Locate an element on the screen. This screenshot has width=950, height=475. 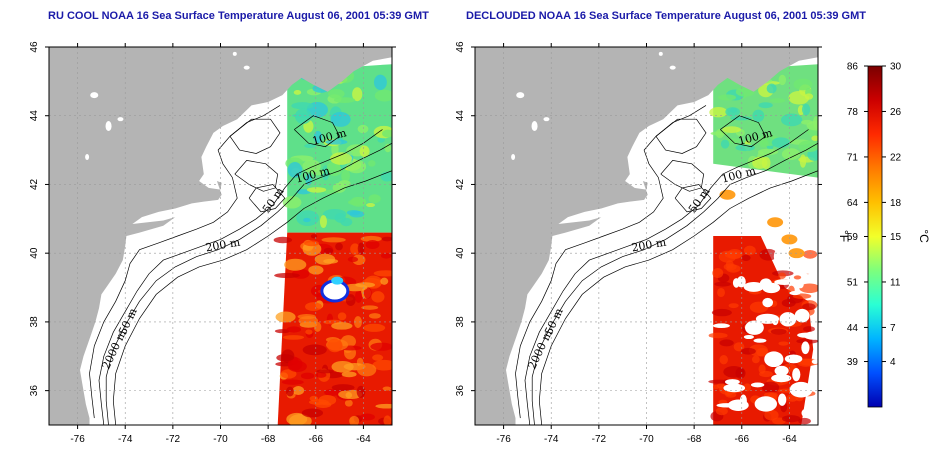
celsius-tick-label: 18 is located at coordinates (896, 203).